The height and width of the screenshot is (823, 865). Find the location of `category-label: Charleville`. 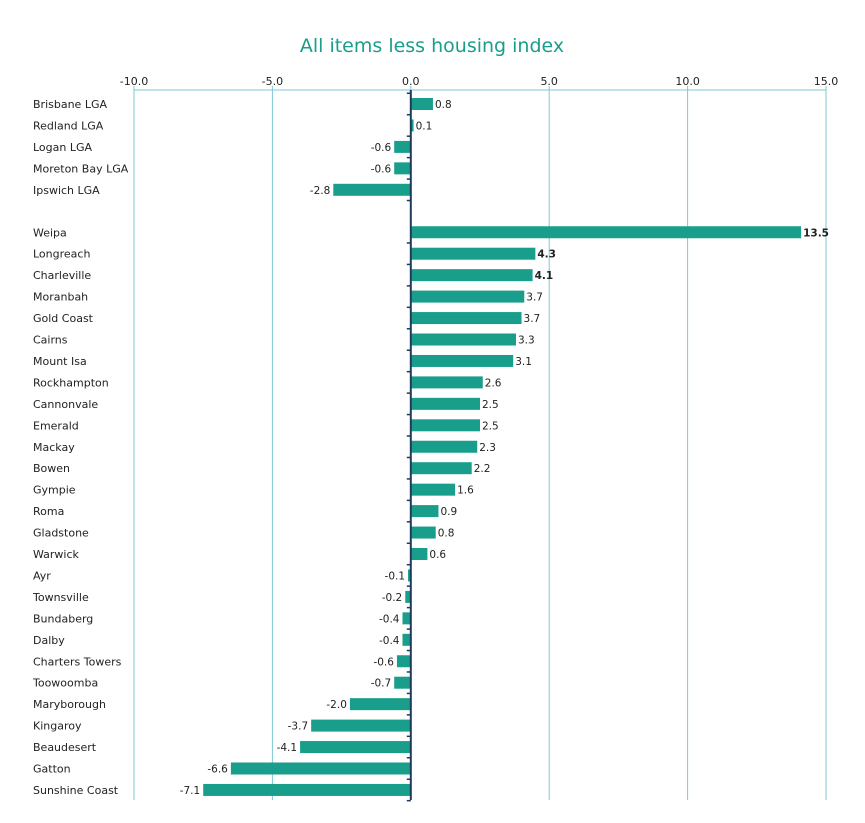

category-label: Charleville is located at coordinates (62, 275).